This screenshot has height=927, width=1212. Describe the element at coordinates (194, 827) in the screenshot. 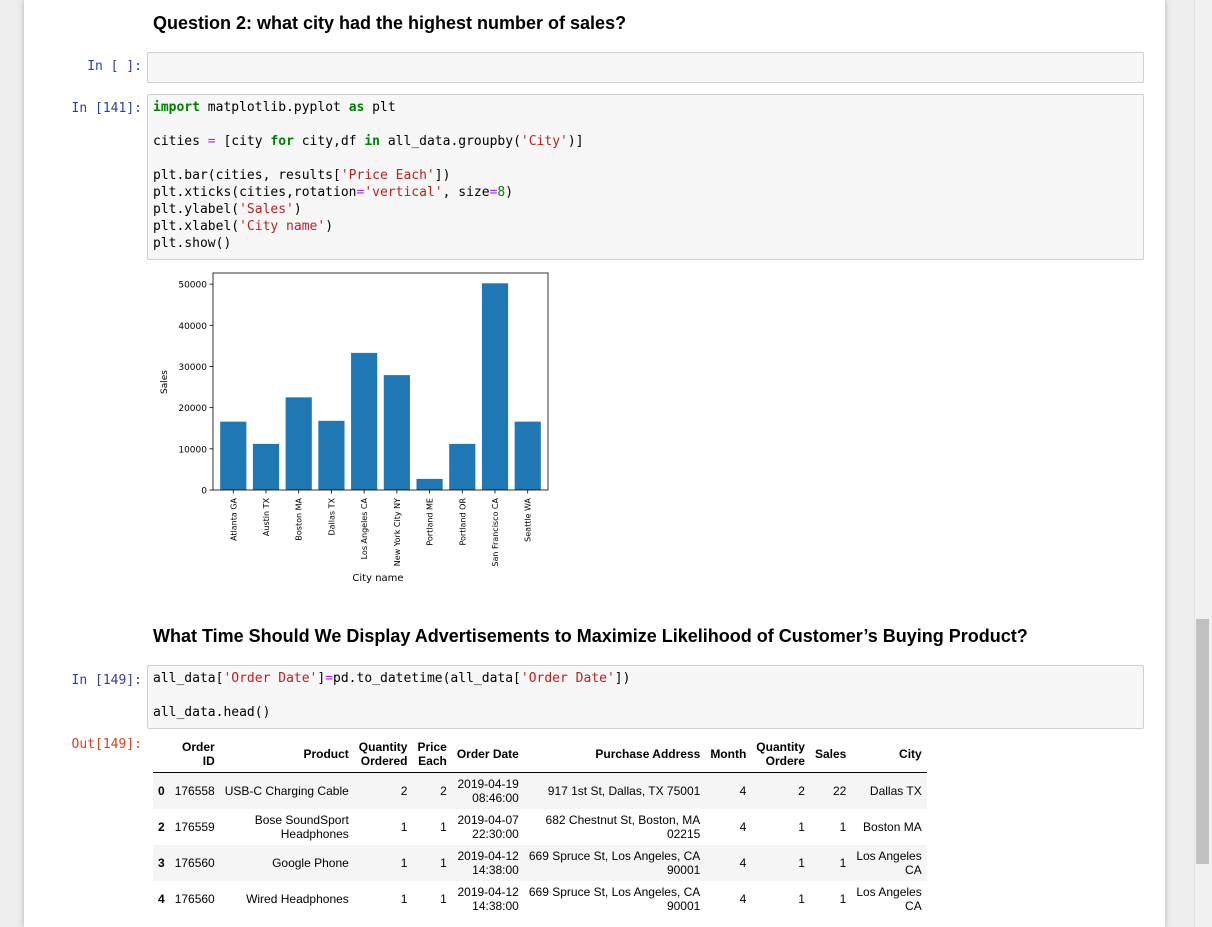

I see `cell-order-id: 176559` at that location.